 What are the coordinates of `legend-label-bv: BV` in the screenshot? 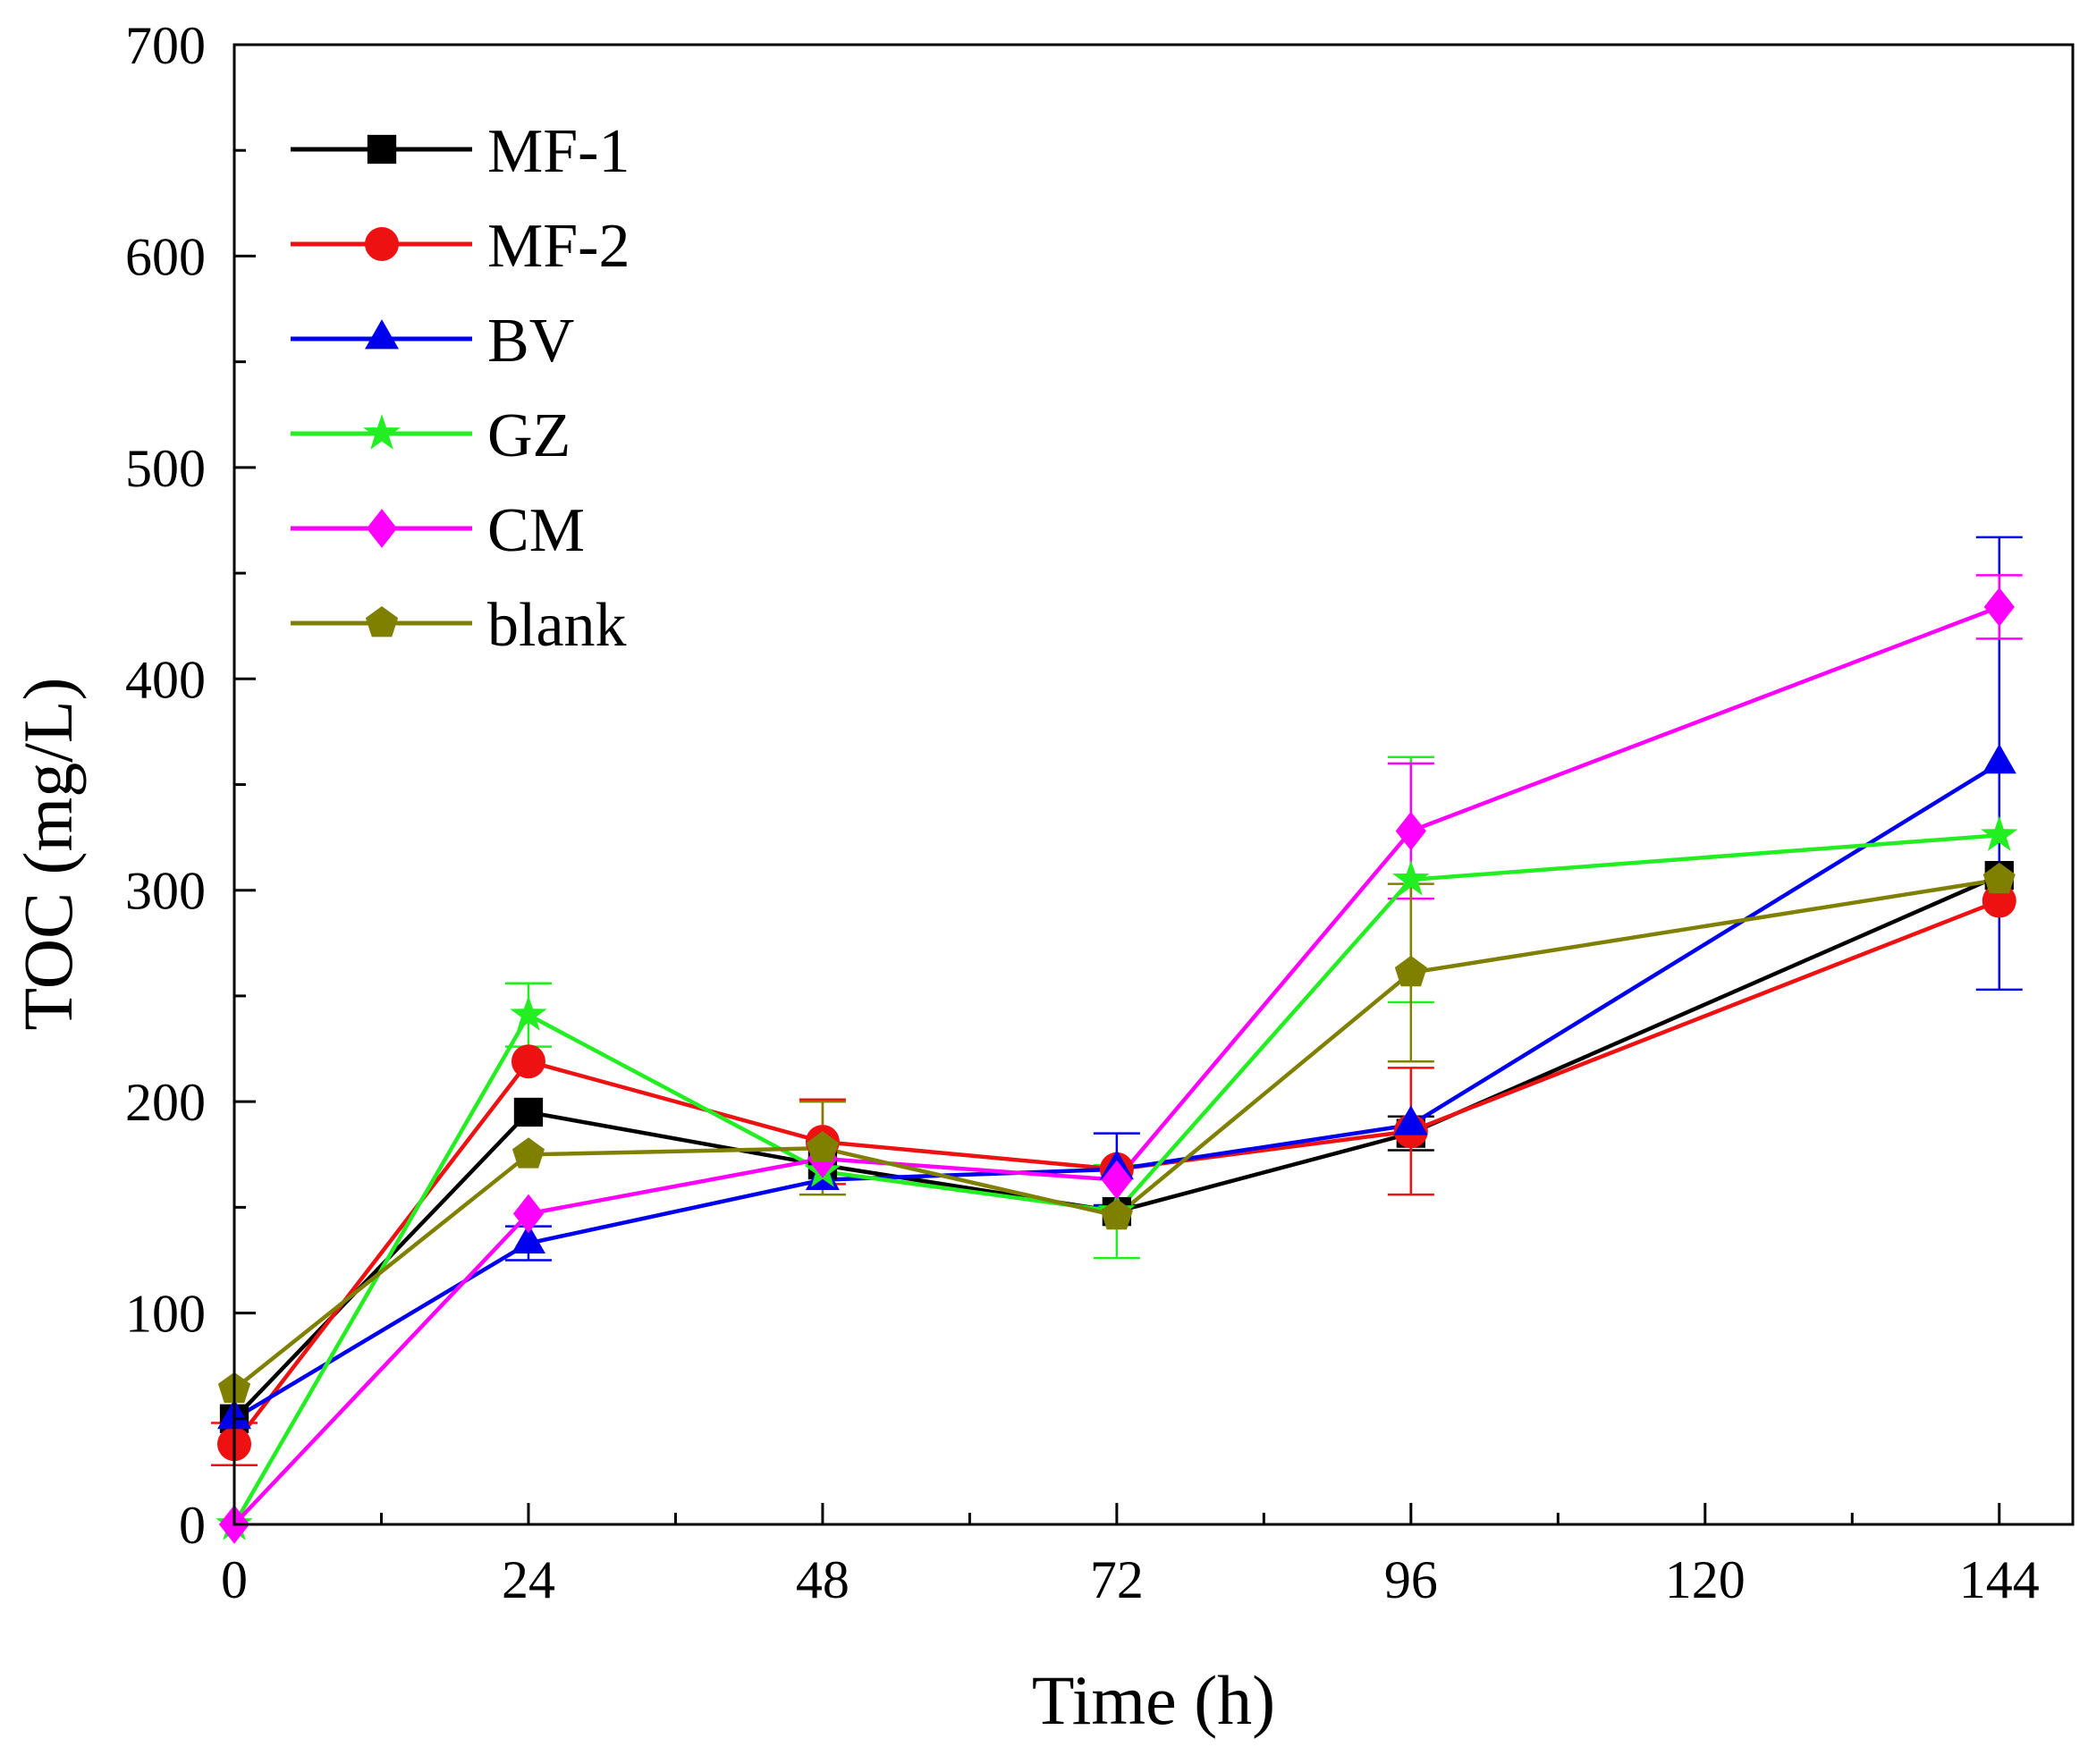 It's located at (530, 341).